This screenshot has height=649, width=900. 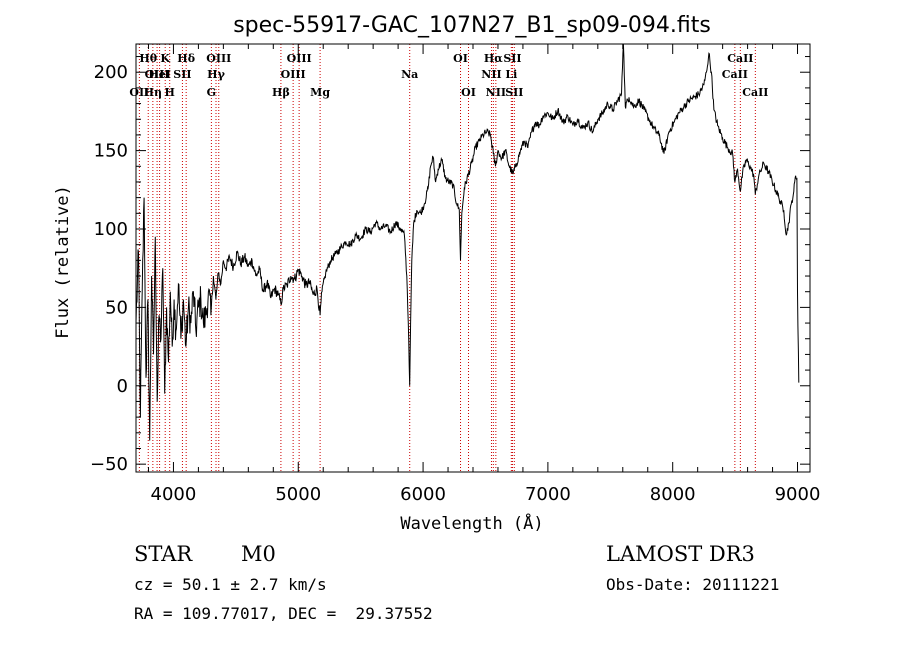 What do you see at coordinates (111, 229) in the screenshot?
I see `y-tick-label: 100` at bounding box center [111, 229].